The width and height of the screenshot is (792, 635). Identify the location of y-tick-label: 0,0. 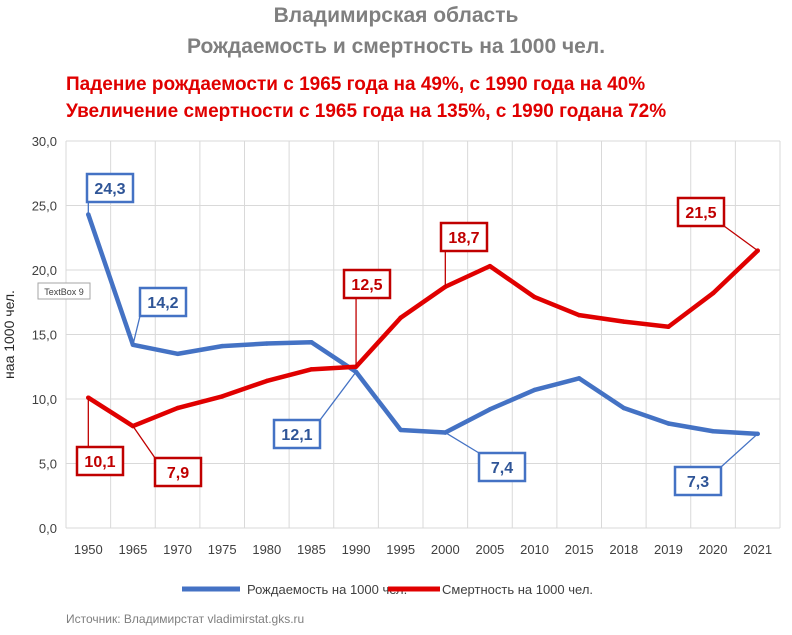
(48, 528).